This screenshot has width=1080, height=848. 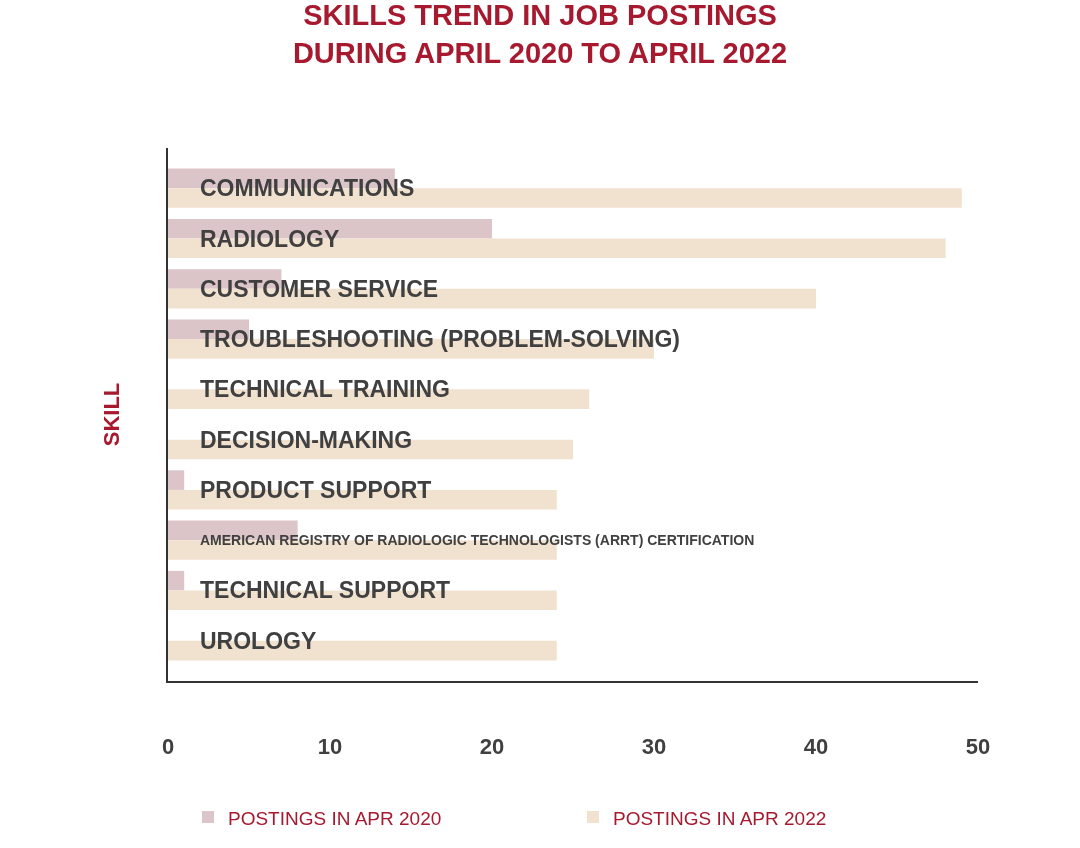 I want to click on y-tick-label: COMMUNICATIONS, so click(x=307, y=188).